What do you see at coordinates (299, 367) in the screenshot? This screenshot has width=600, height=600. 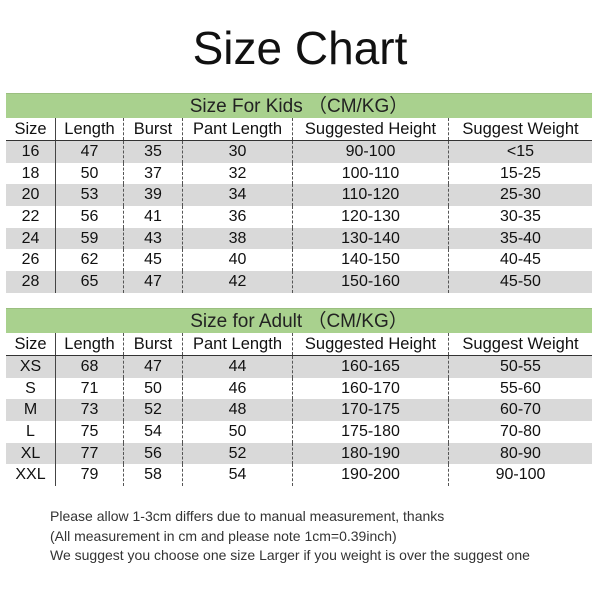 I see `table-row: XS 68 47 44 160-165 50-55` at bounding box center [299, 367].